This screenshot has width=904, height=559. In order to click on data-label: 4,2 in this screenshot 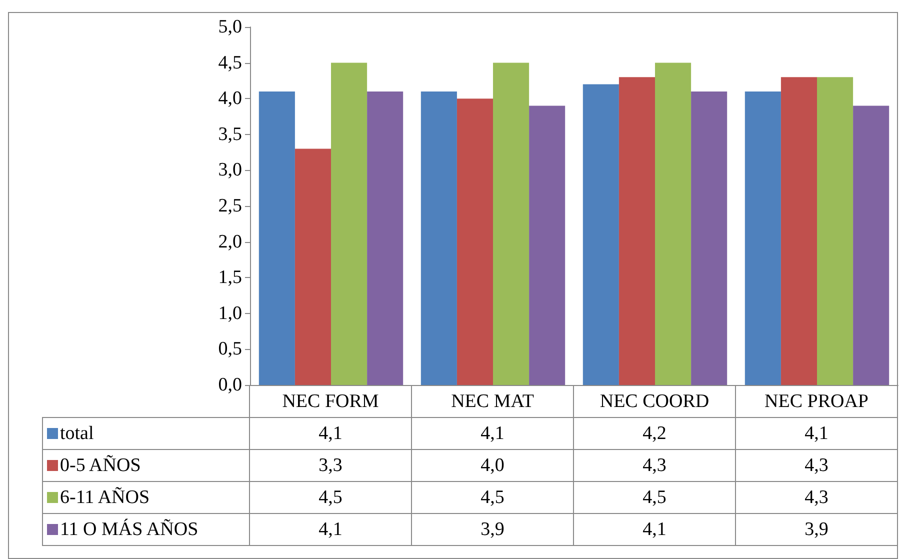, I will do `click(655, 434)`.